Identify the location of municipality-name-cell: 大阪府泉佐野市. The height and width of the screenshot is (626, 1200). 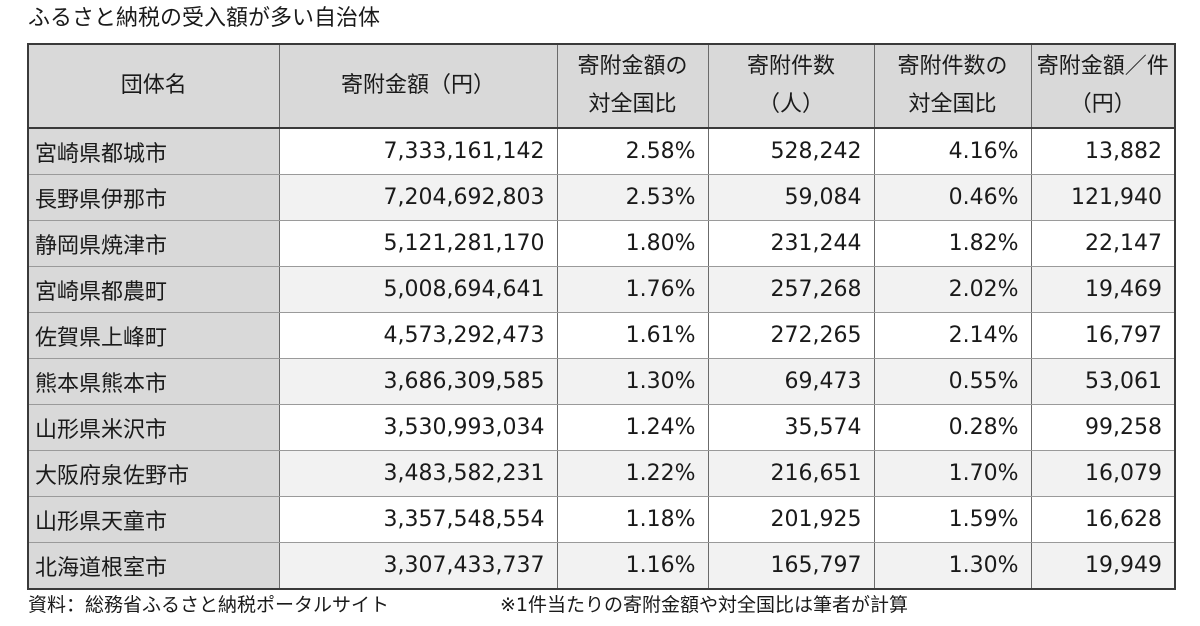
(153, 473).